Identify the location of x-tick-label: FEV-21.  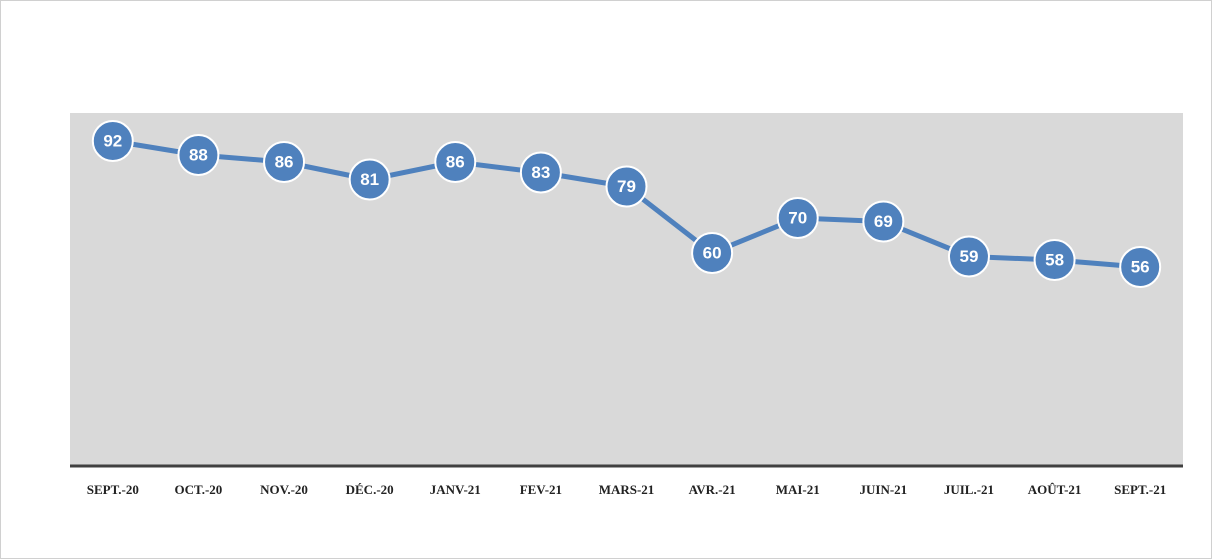
(541, 489).